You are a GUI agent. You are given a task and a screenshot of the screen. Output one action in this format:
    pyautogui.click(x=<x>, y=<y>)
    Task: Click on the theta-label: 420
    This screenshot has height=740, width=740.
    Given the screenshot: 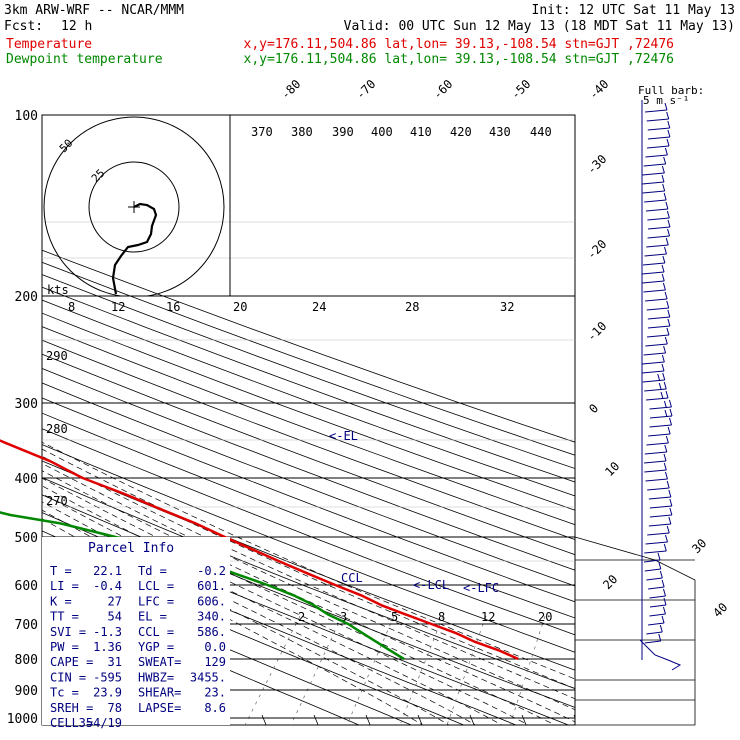 What is the action you would take?
    pyautogui.click(x=461, y=132)
    